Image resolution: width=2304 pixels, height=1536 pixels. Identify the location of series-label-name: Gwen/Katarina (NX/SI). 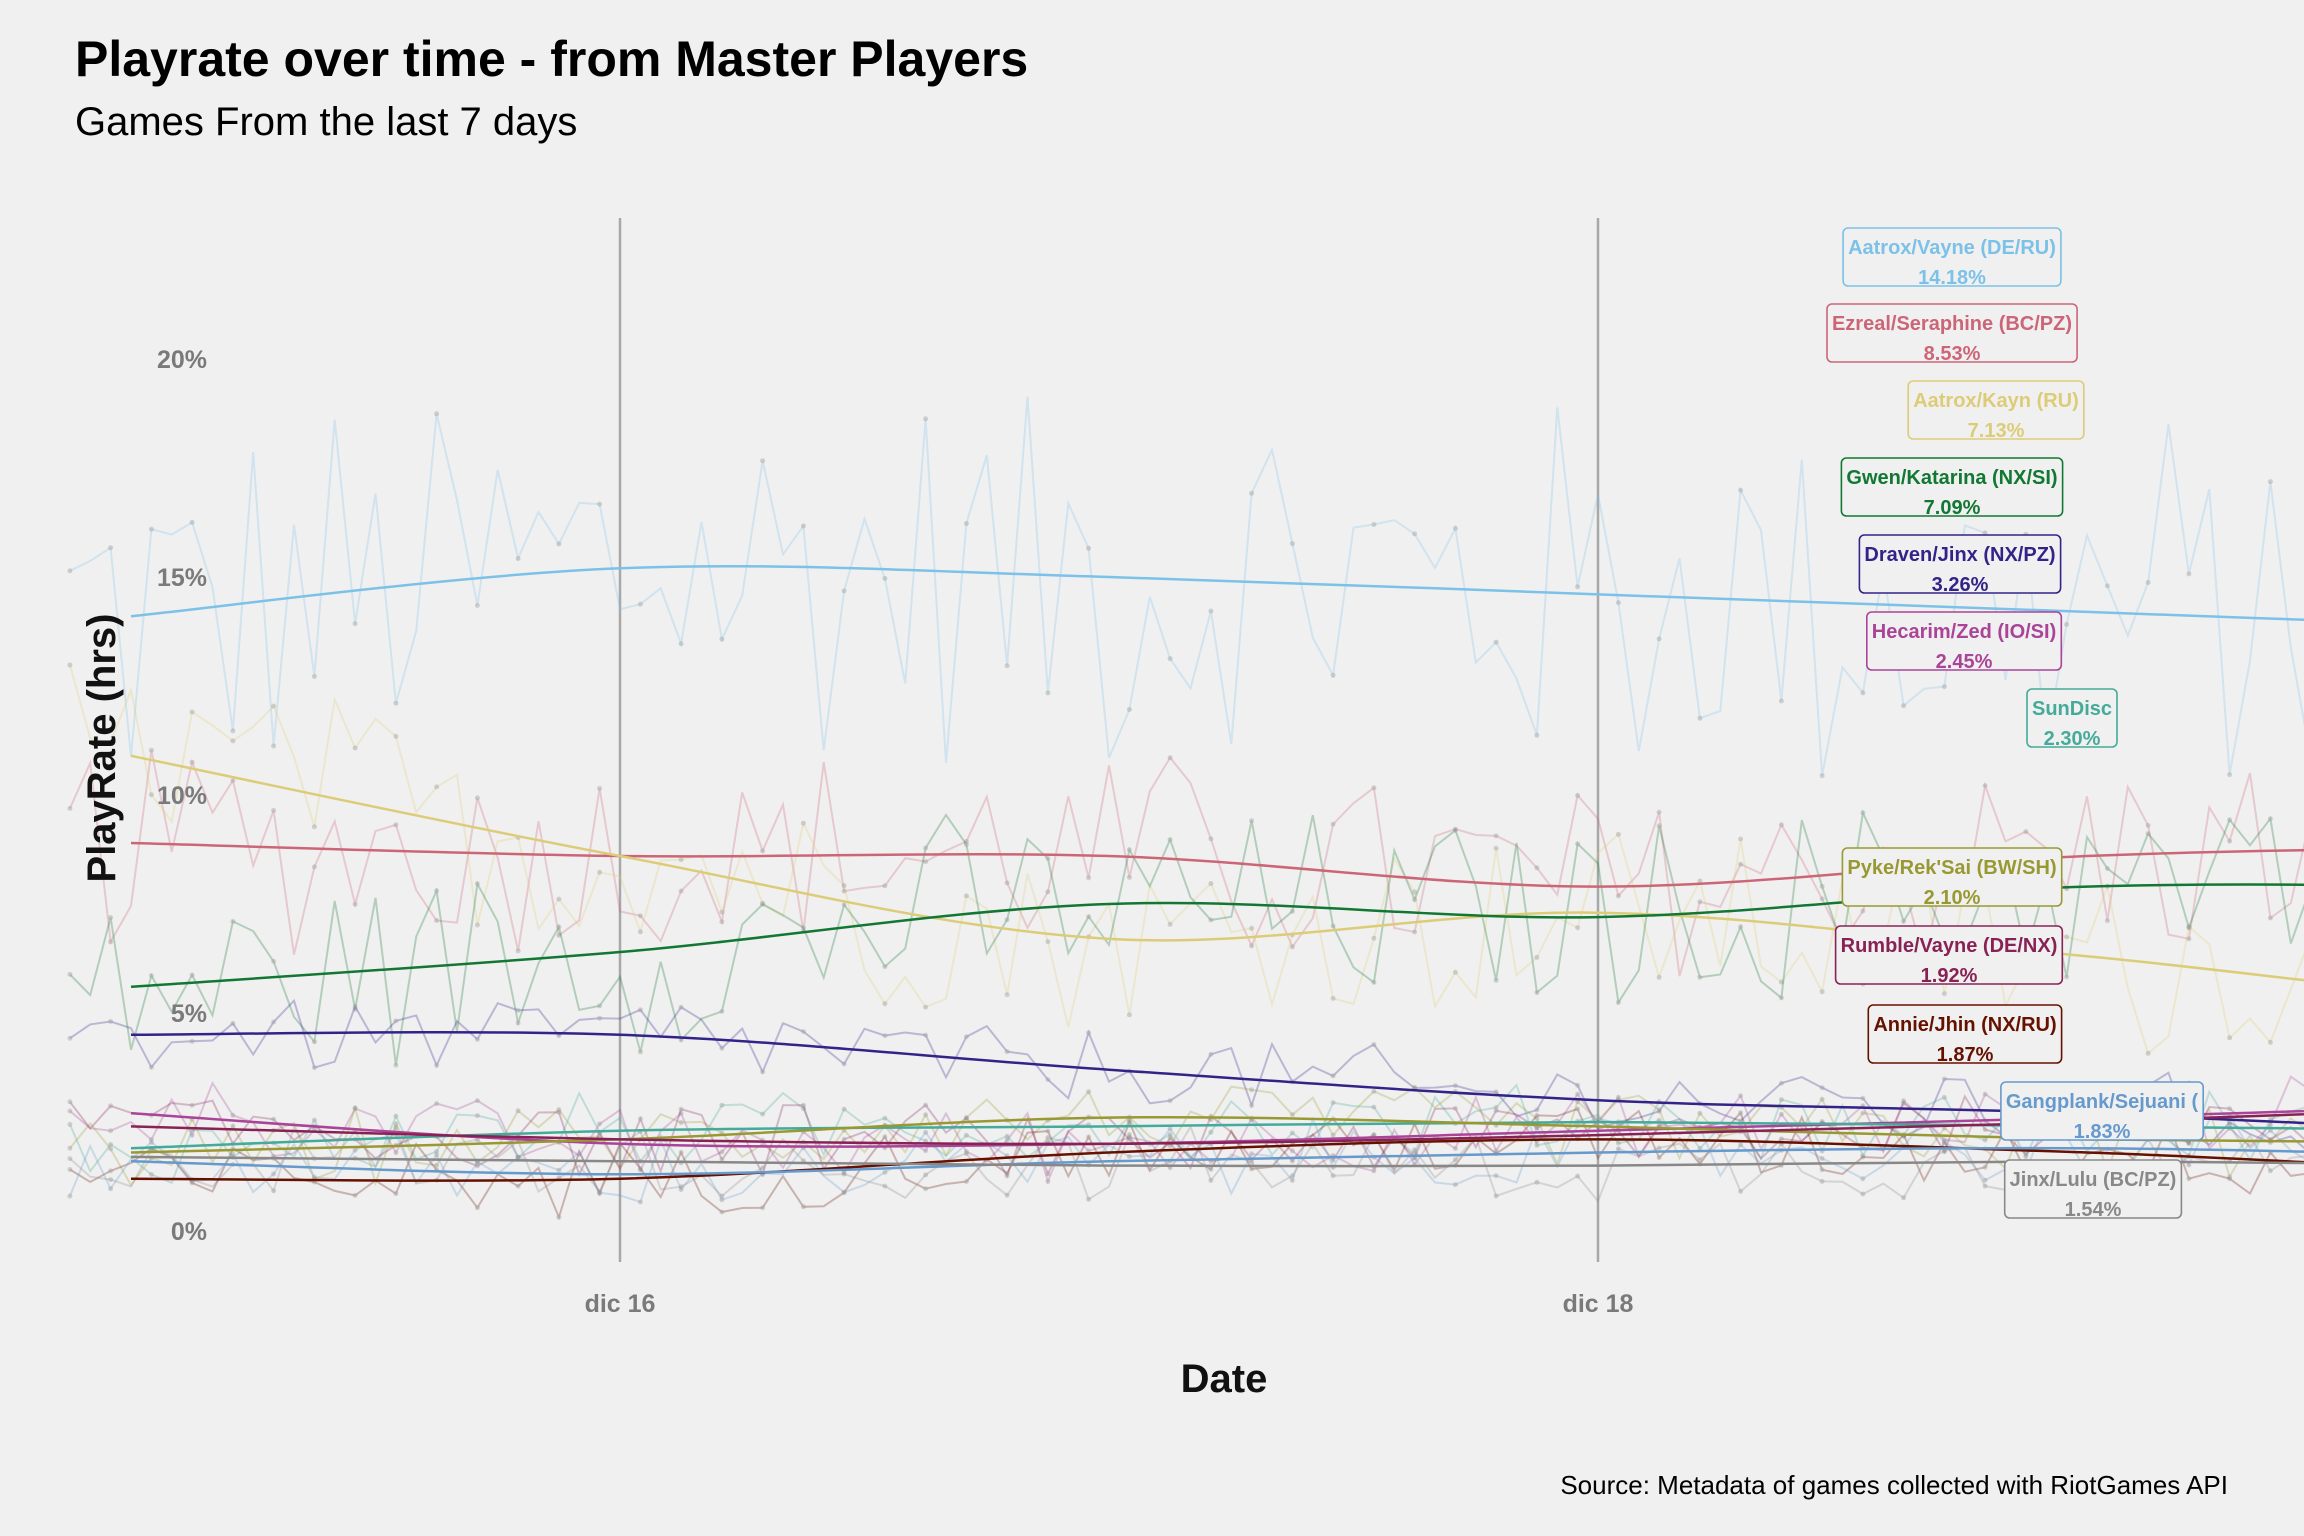
(1951, 478).